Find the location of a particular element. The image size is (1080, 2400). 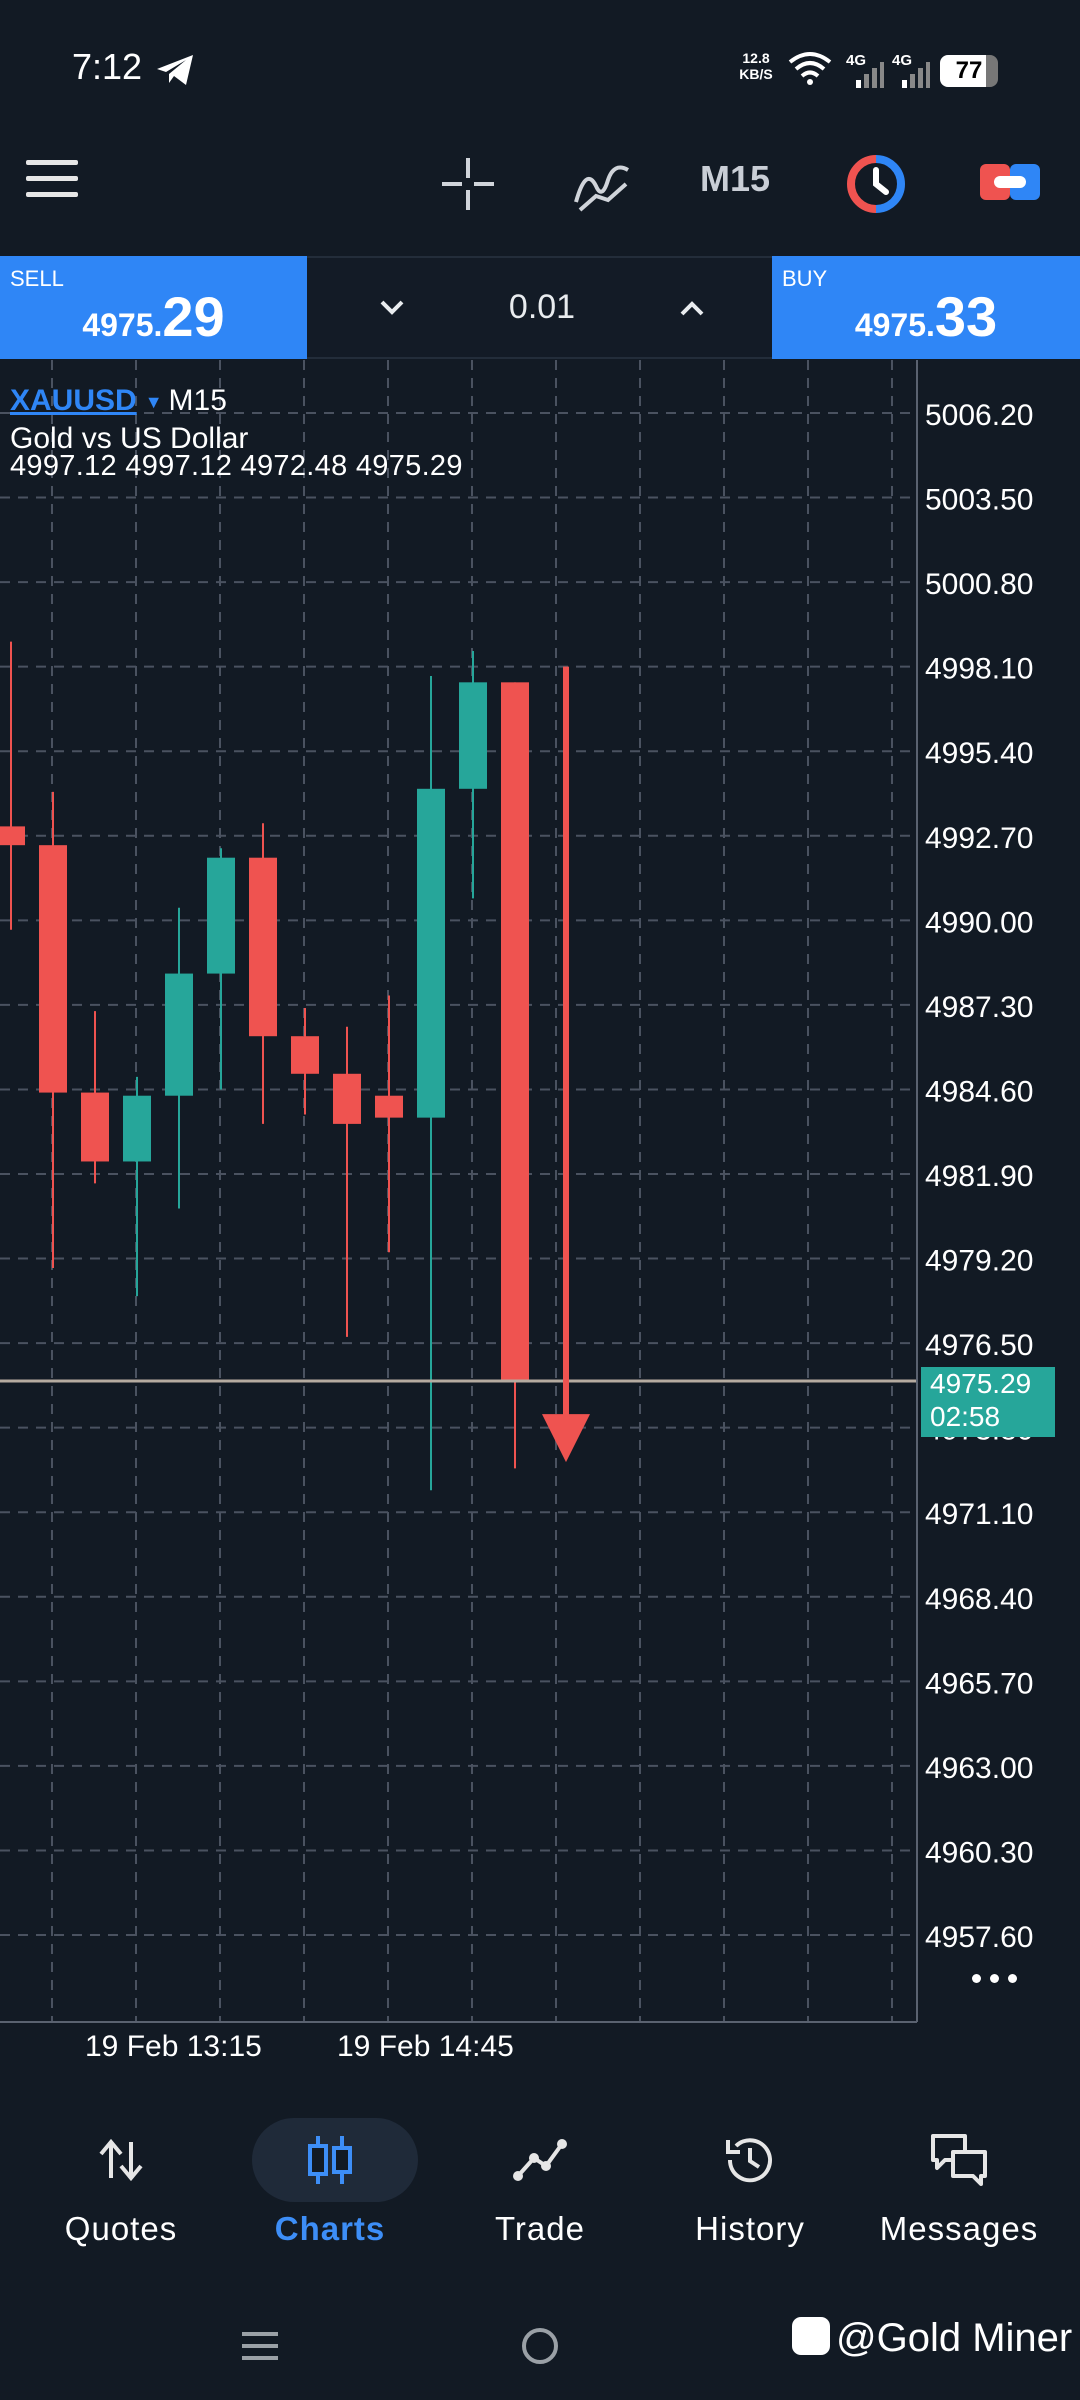

sell-price: 4975.29 is located at coordinates (153, 316).